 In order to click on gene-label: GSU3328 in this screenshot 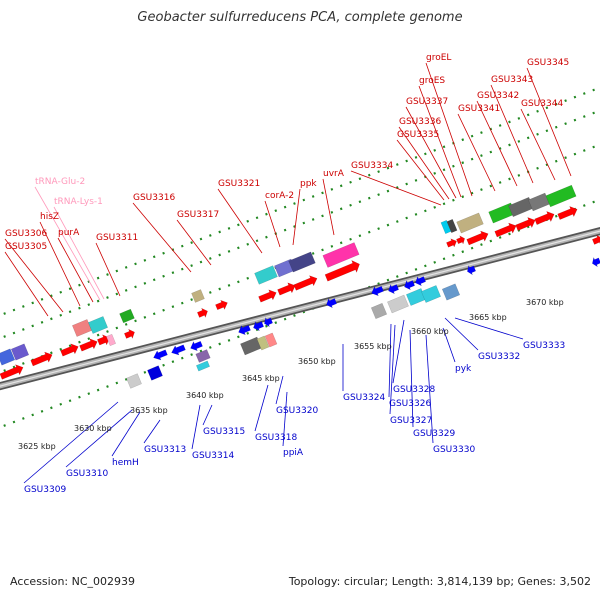, I will do `click(414, 390)`.